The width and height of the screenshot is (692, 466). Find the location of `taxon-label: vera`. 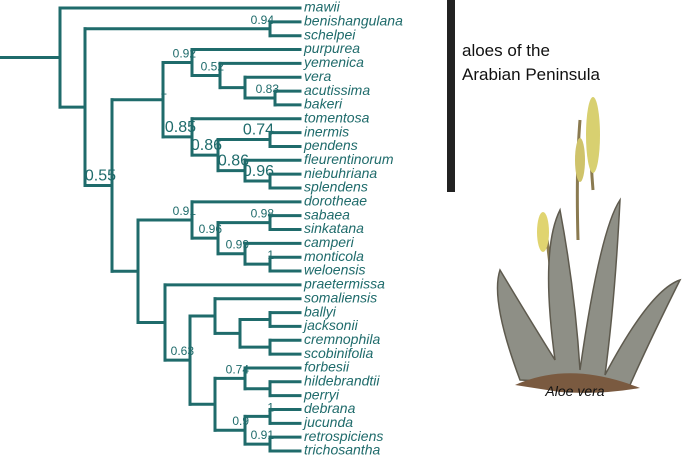

taxon-label: vera is located at coordinates (317, 76).